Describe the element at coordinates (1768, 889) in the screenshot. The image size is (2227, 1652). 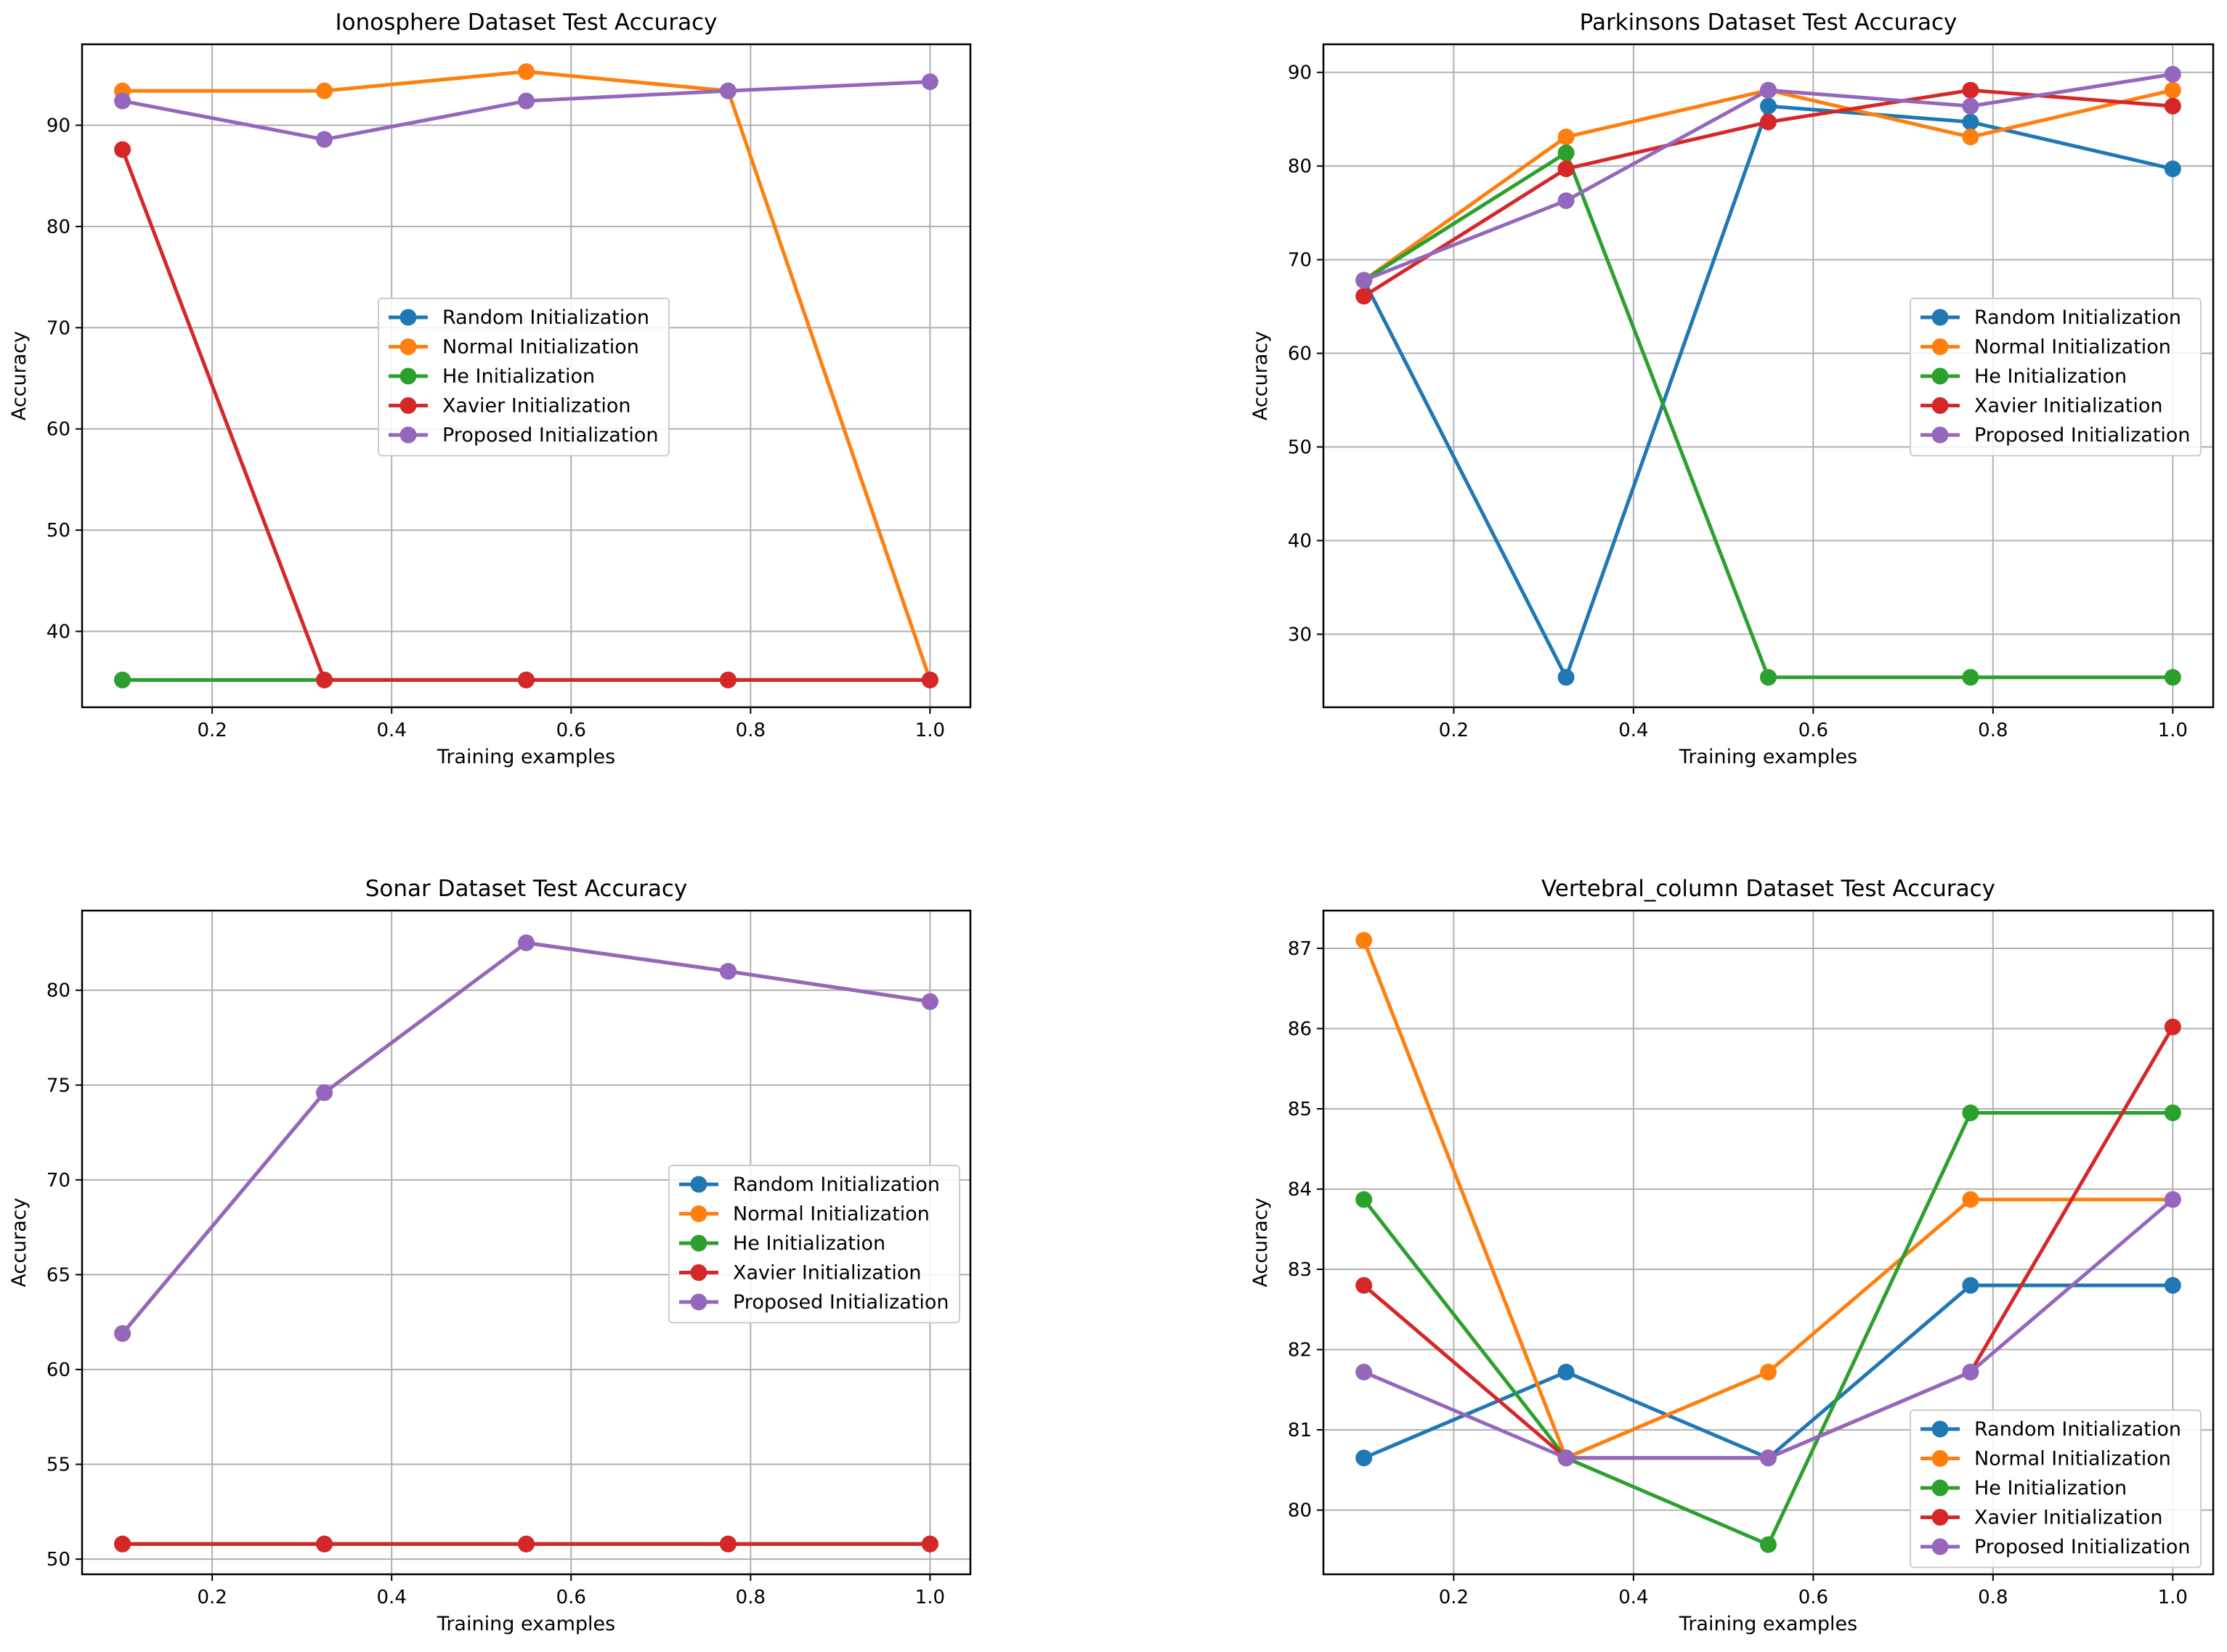
I see `chart-title: Vertebral_column Dataset Test Accuracy` at that location.